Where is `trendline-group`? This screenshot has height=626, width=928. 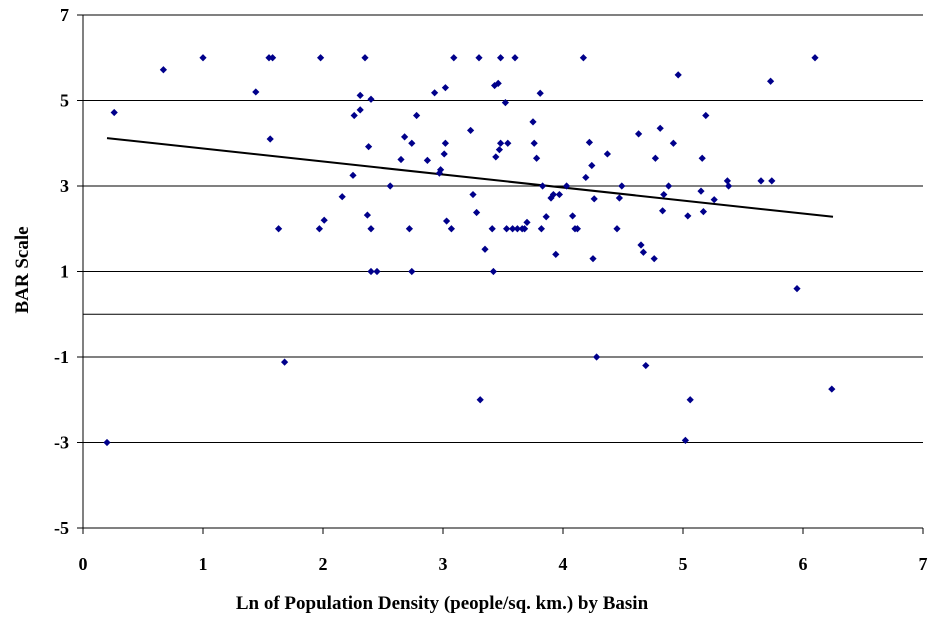
trendline-group is located at coordinates (470, 177).